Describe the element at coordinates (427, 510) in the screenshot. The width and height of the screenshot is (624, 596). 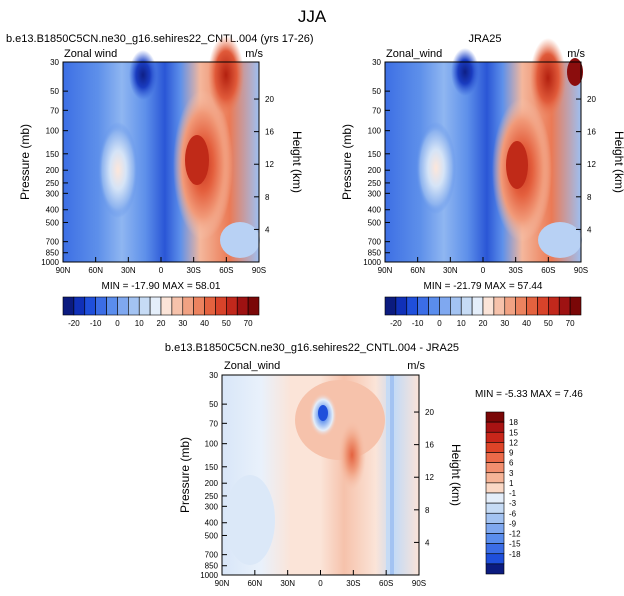
I see `y2-tick-label: 8` at that location.